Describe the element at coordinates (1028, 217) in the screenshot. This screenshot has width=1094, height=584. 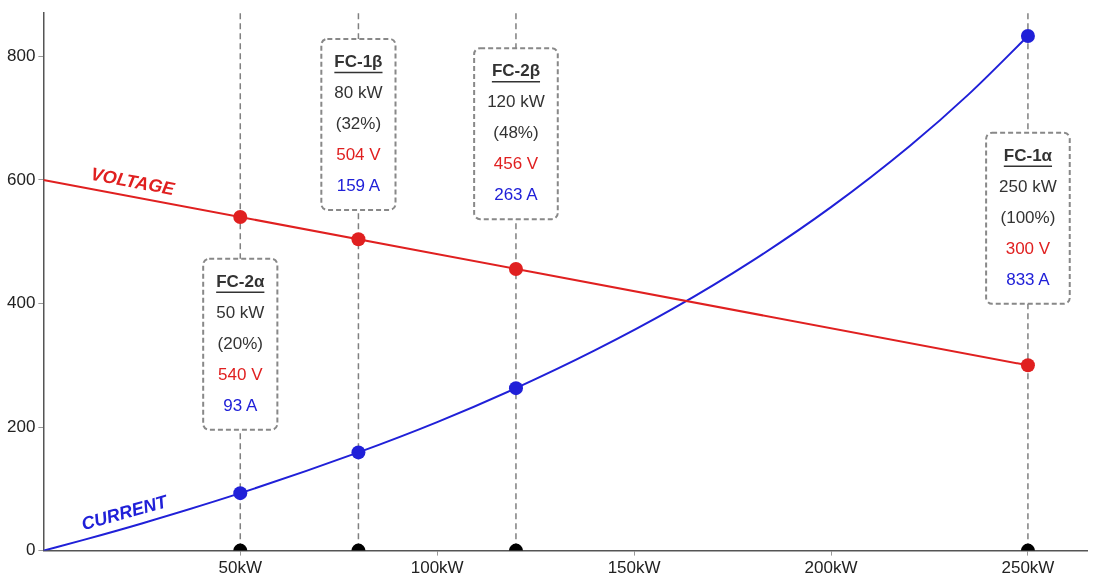
I see `annotation: FC-1α 250 kW (100%) 300 V 833 A` at that location.